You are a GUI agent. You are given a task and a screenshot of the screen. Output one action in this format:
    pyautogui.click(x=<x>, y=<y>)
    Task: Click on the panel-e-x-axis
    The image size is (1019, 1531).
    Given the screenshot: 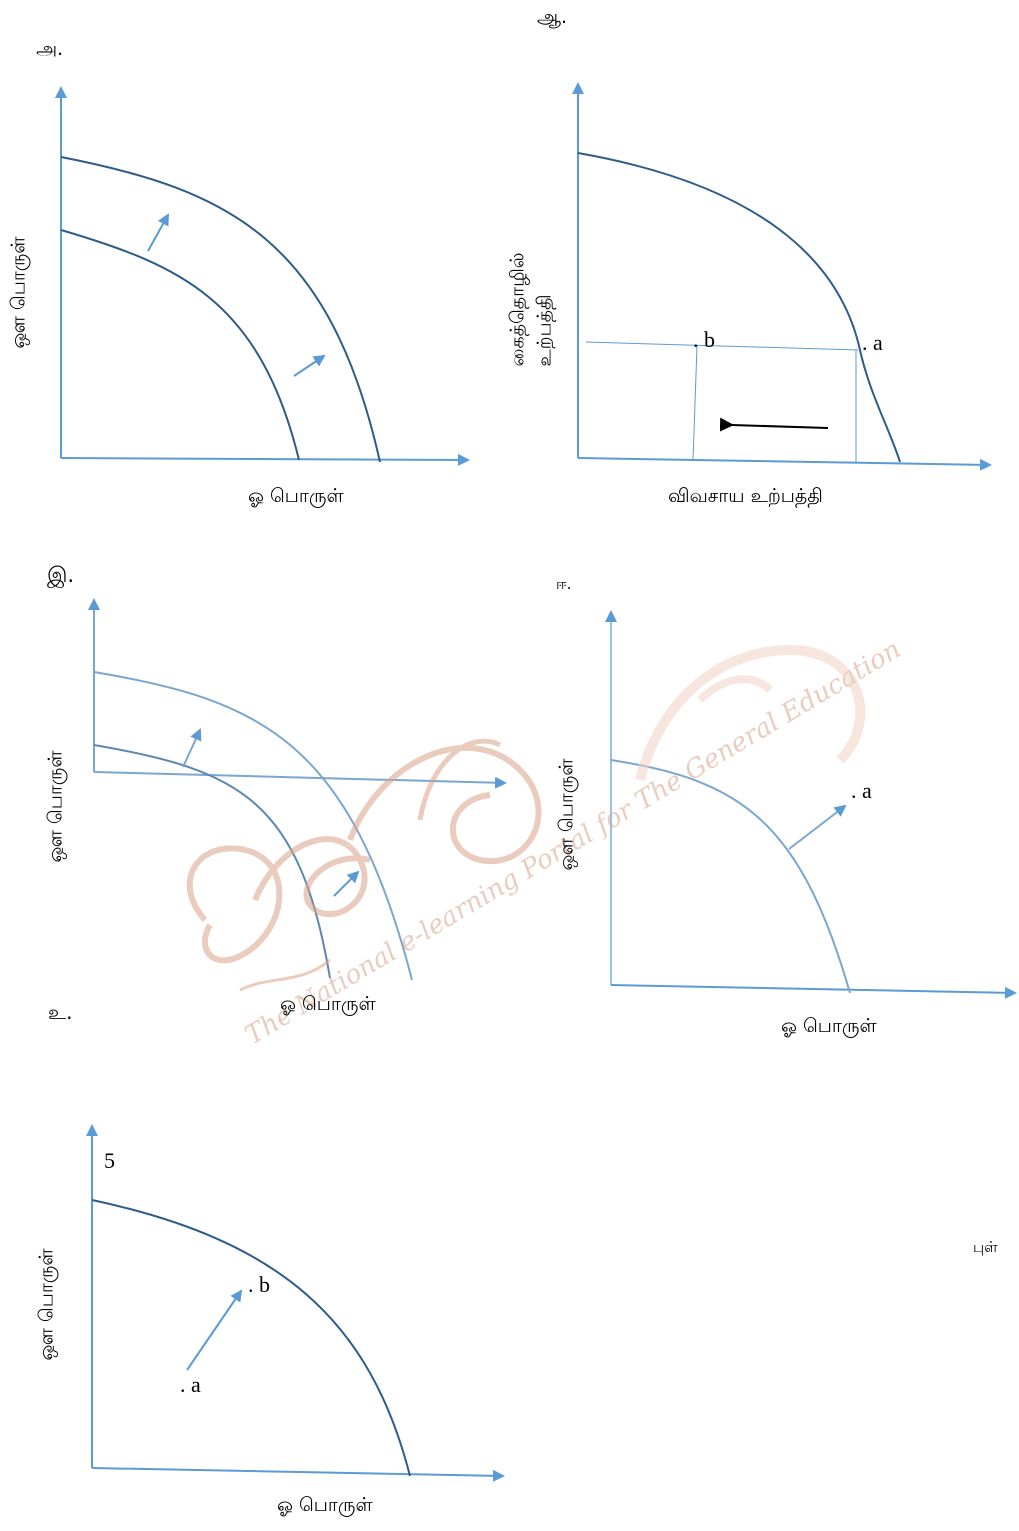 What is the action you would take?
    pyautogui.click(x=298, y=1474)
    